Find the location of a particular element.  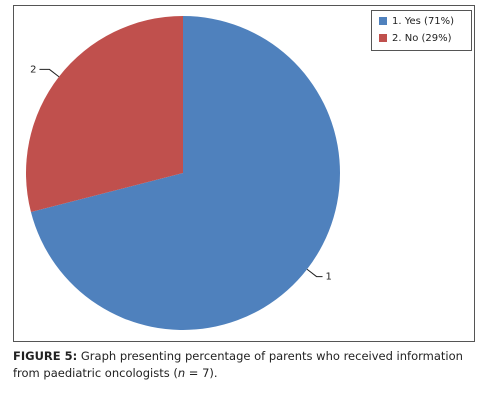

legend-label: 2. No (29%) is located at coordinates (422, 38).